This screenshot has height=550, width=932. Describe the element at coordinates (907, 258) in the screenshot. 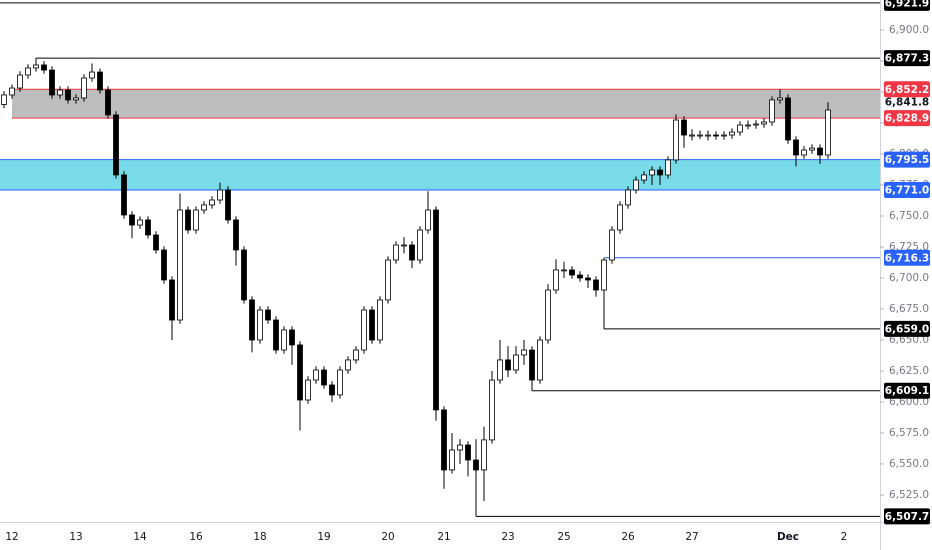

I see `level-label: 6,716.3` at that location.